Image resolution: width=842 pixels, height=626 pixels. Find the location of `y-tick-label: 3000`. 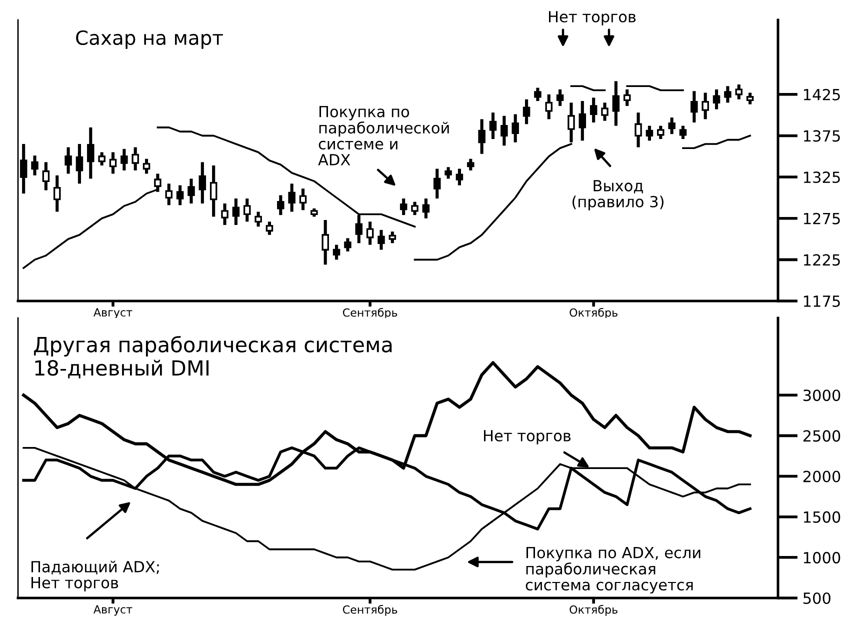

y-tick-label: 3000 is located at coordinates (821, 396).